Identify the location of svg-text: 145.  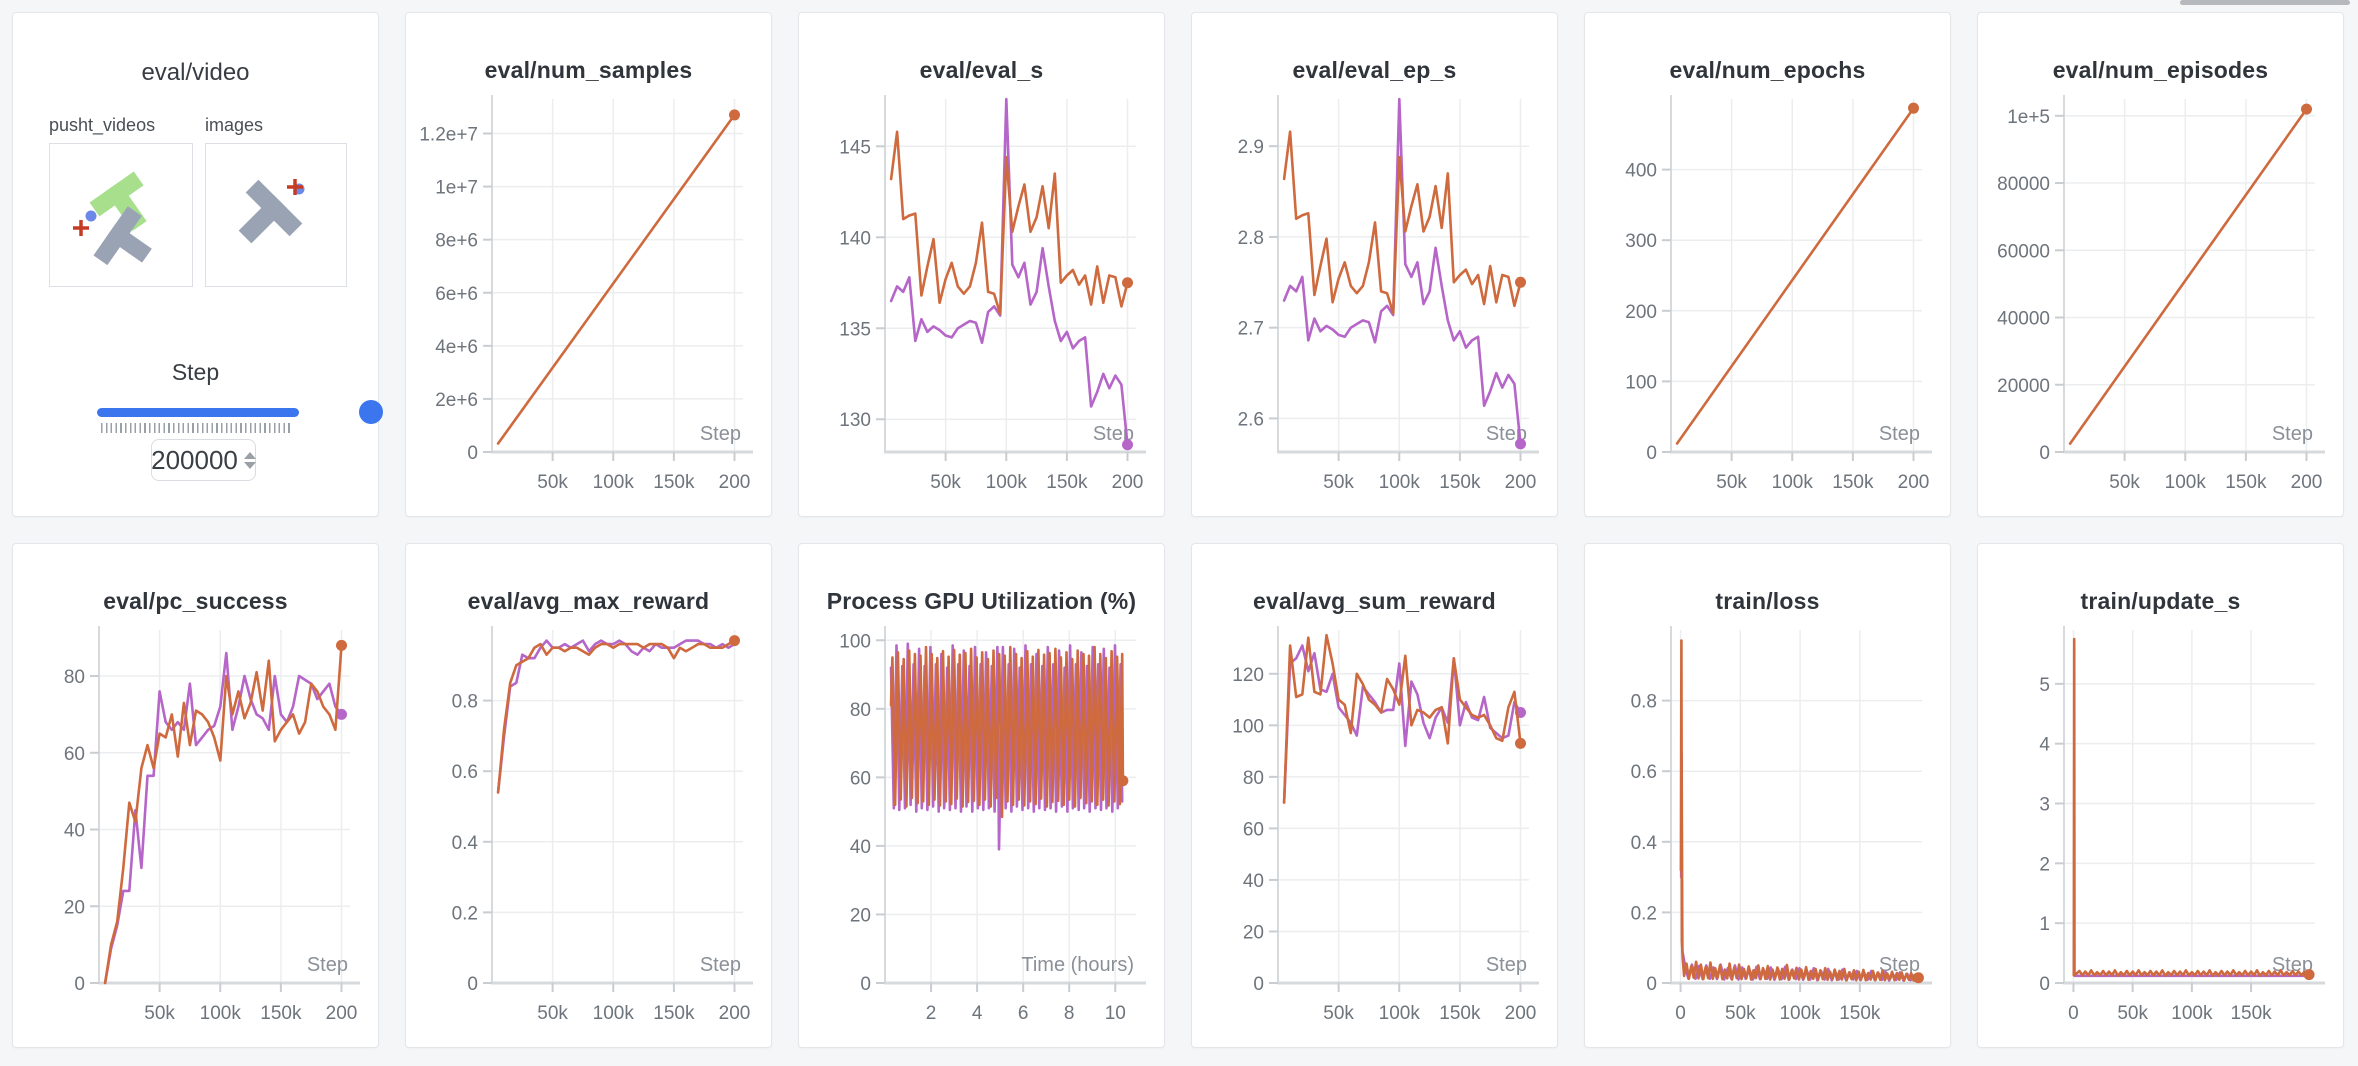
(855, 147).